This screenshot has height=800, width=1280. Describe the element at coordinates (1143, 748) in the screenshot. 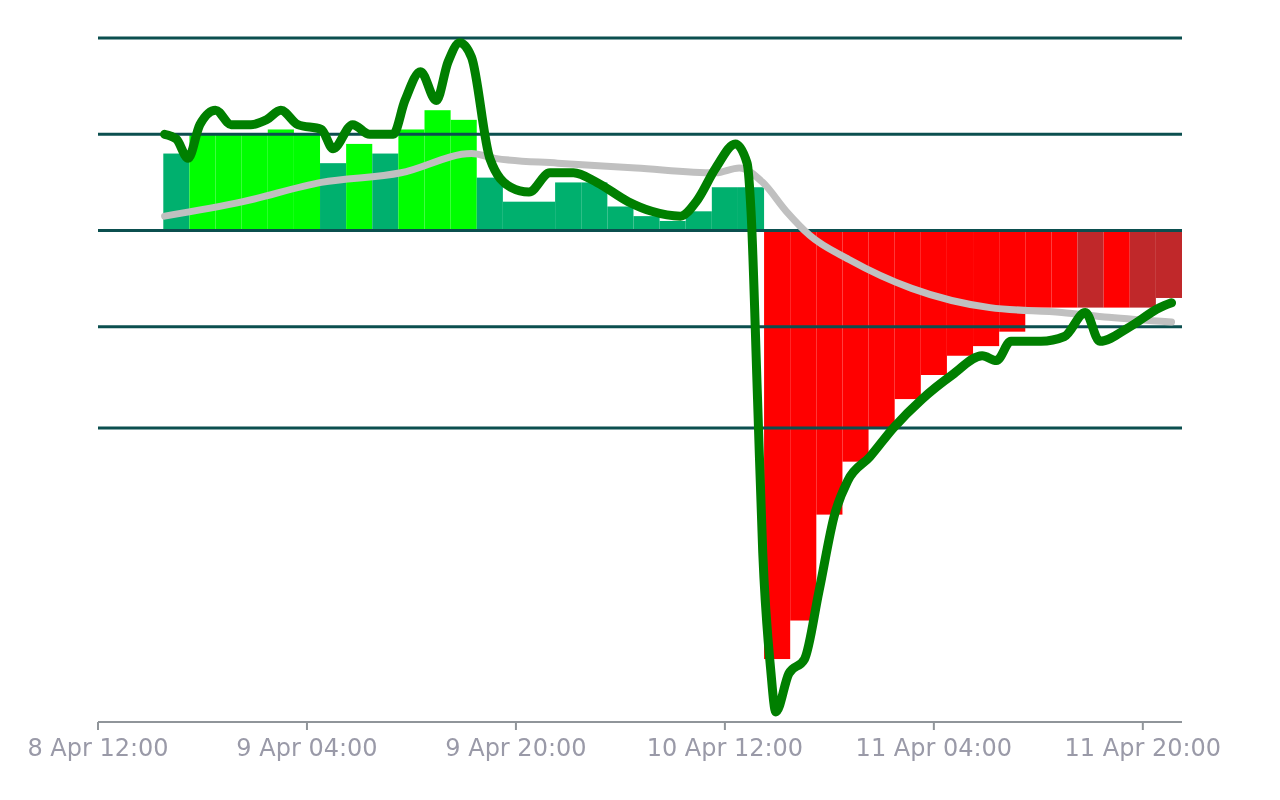

I see `x-tick-label: 11 Apr 20:00` at that location.